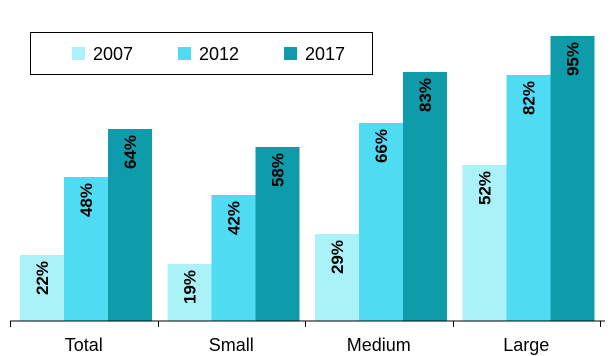 The width and height of the screenshot is (611, 356). I want to click on legend-swatch-2012, so click(184, 53).